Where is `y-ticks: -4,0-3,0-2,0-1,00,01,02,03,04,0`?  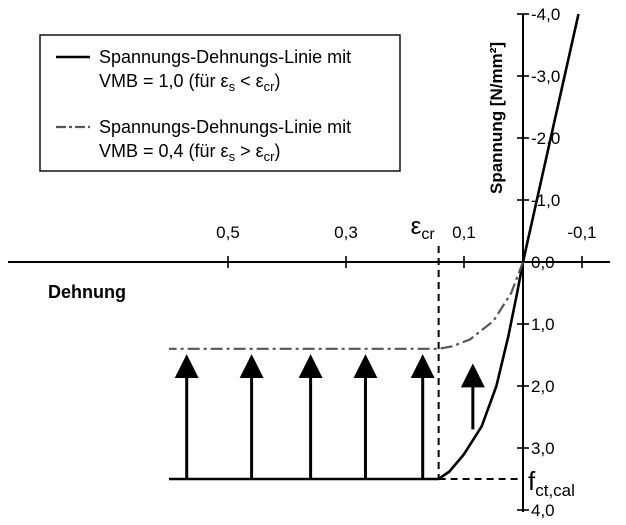
y-ticks: -4,0-3,0-2,0-1,00,01,02,03,04,0 is located at coordinates (538, 262).